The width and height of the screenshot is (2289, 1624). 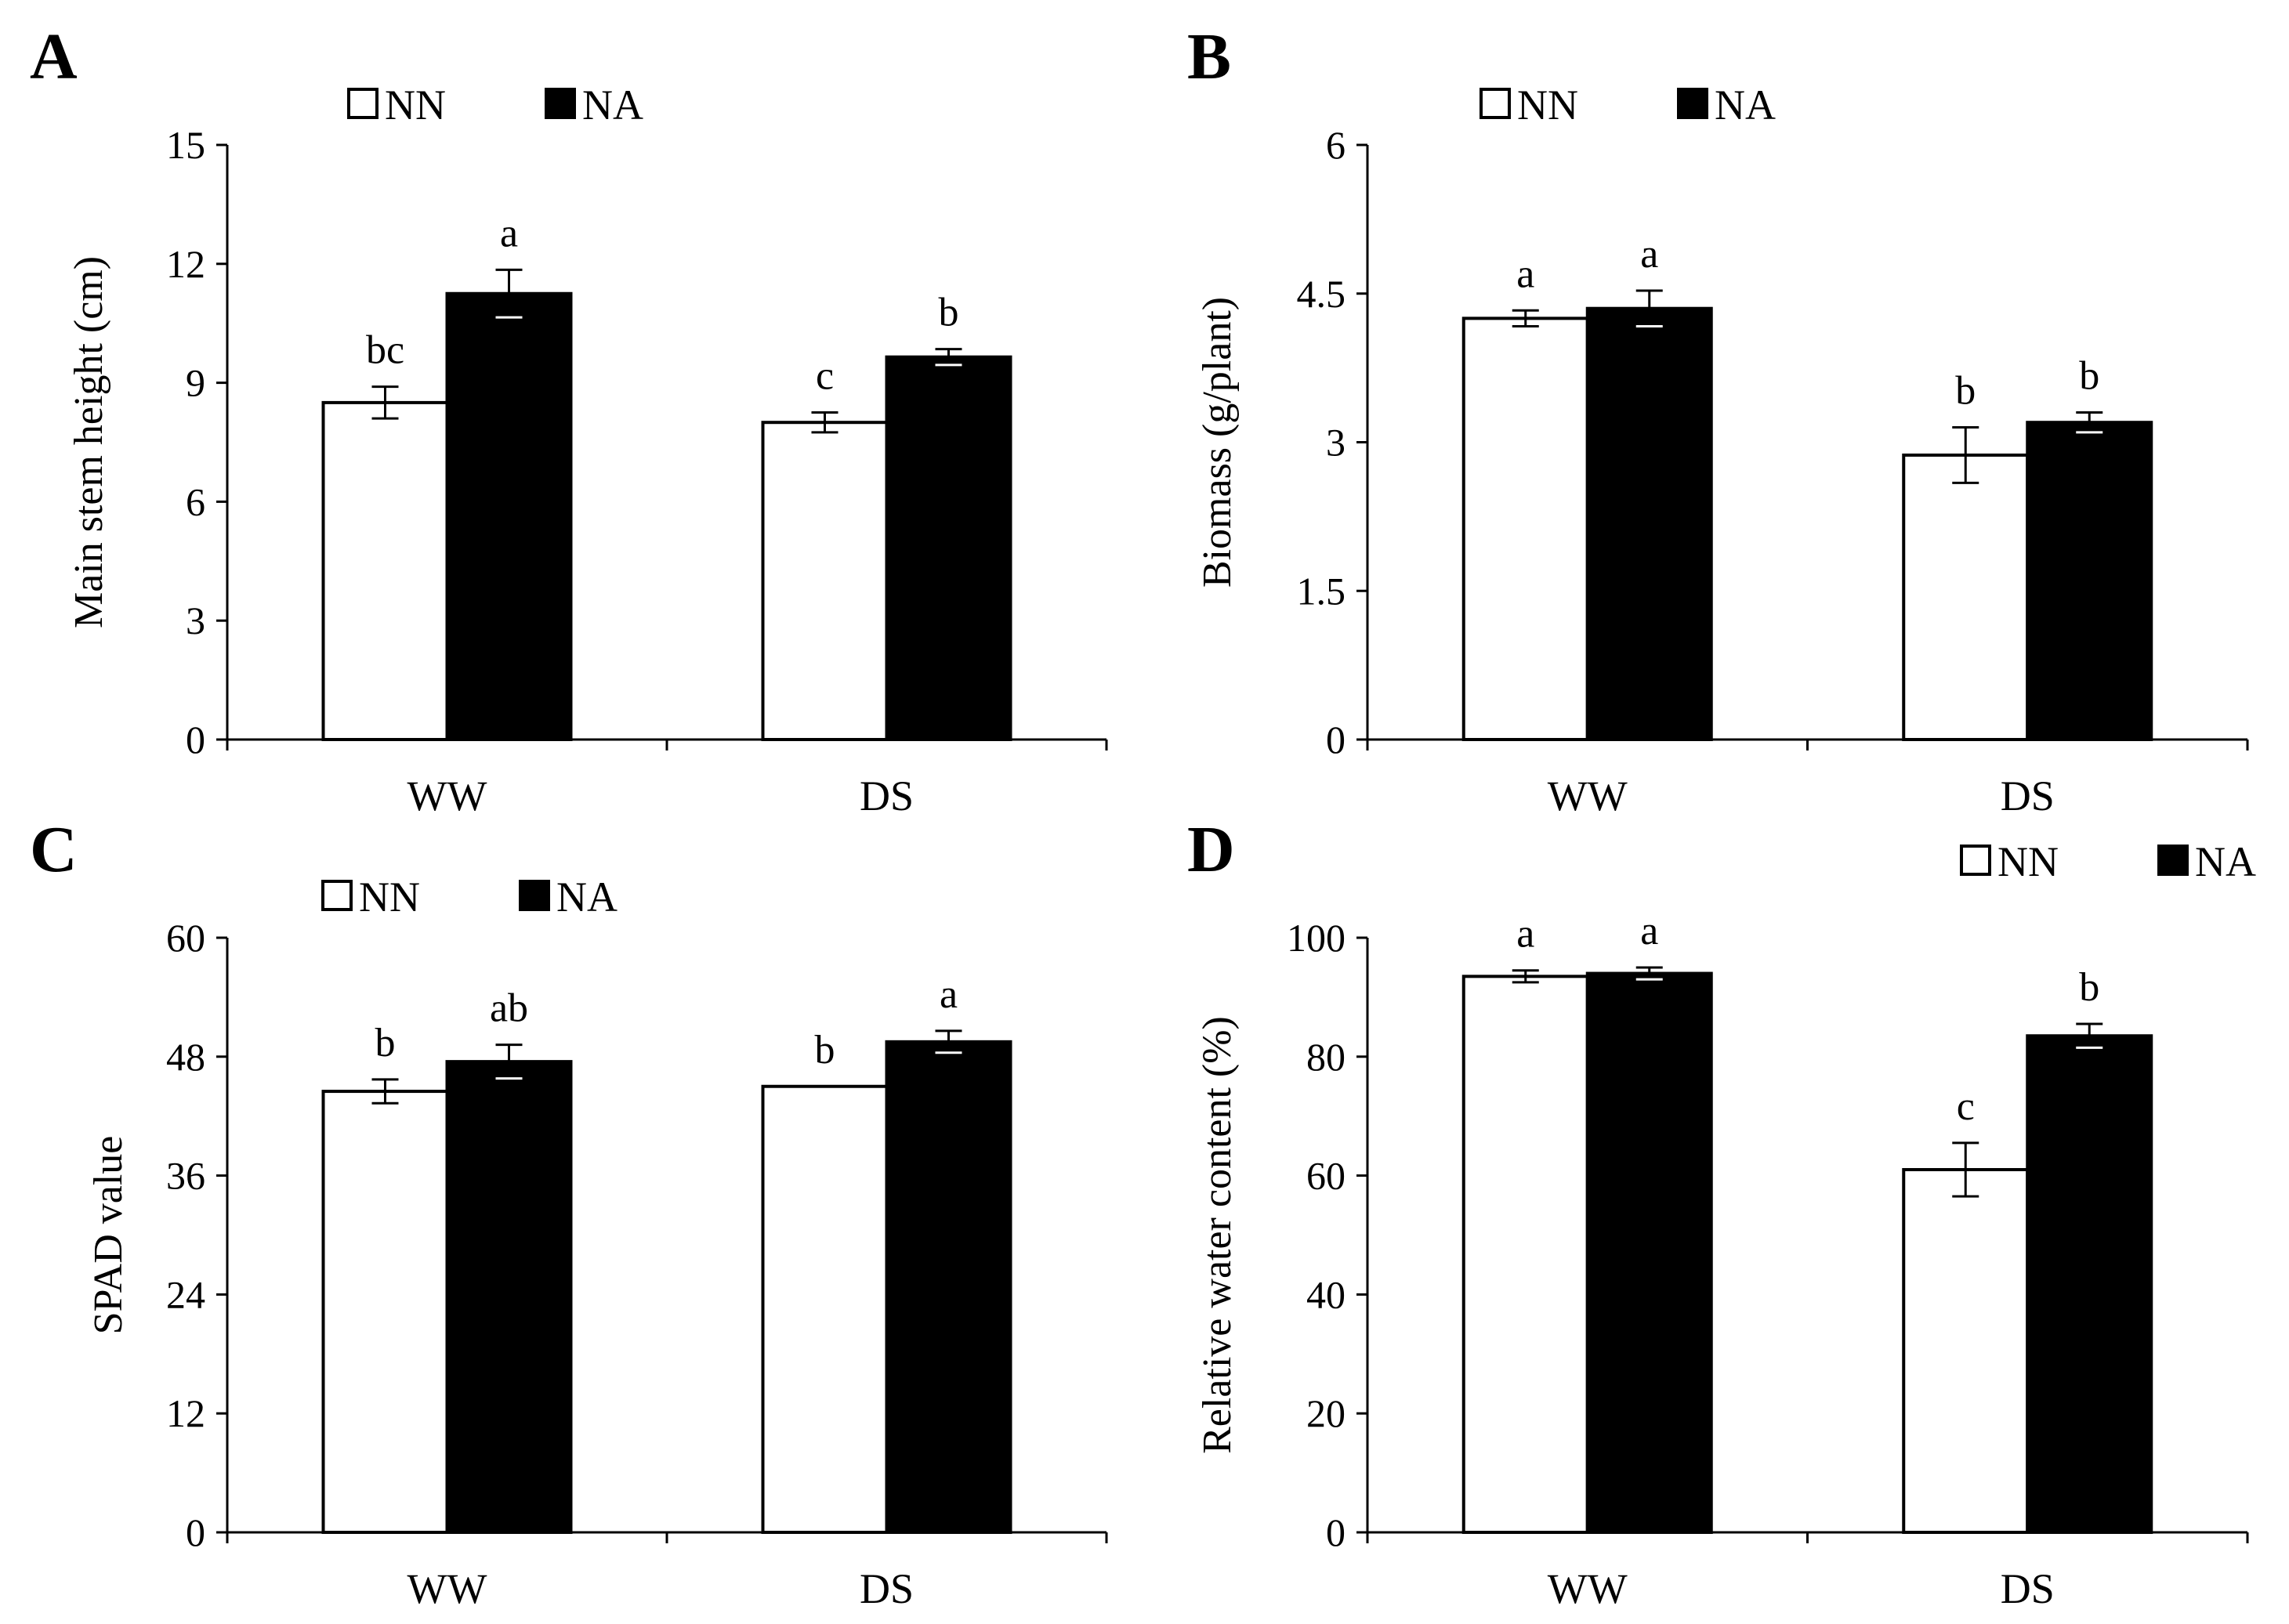 I want to click on y-tick-label: 100, so click(x=1316, y=938).